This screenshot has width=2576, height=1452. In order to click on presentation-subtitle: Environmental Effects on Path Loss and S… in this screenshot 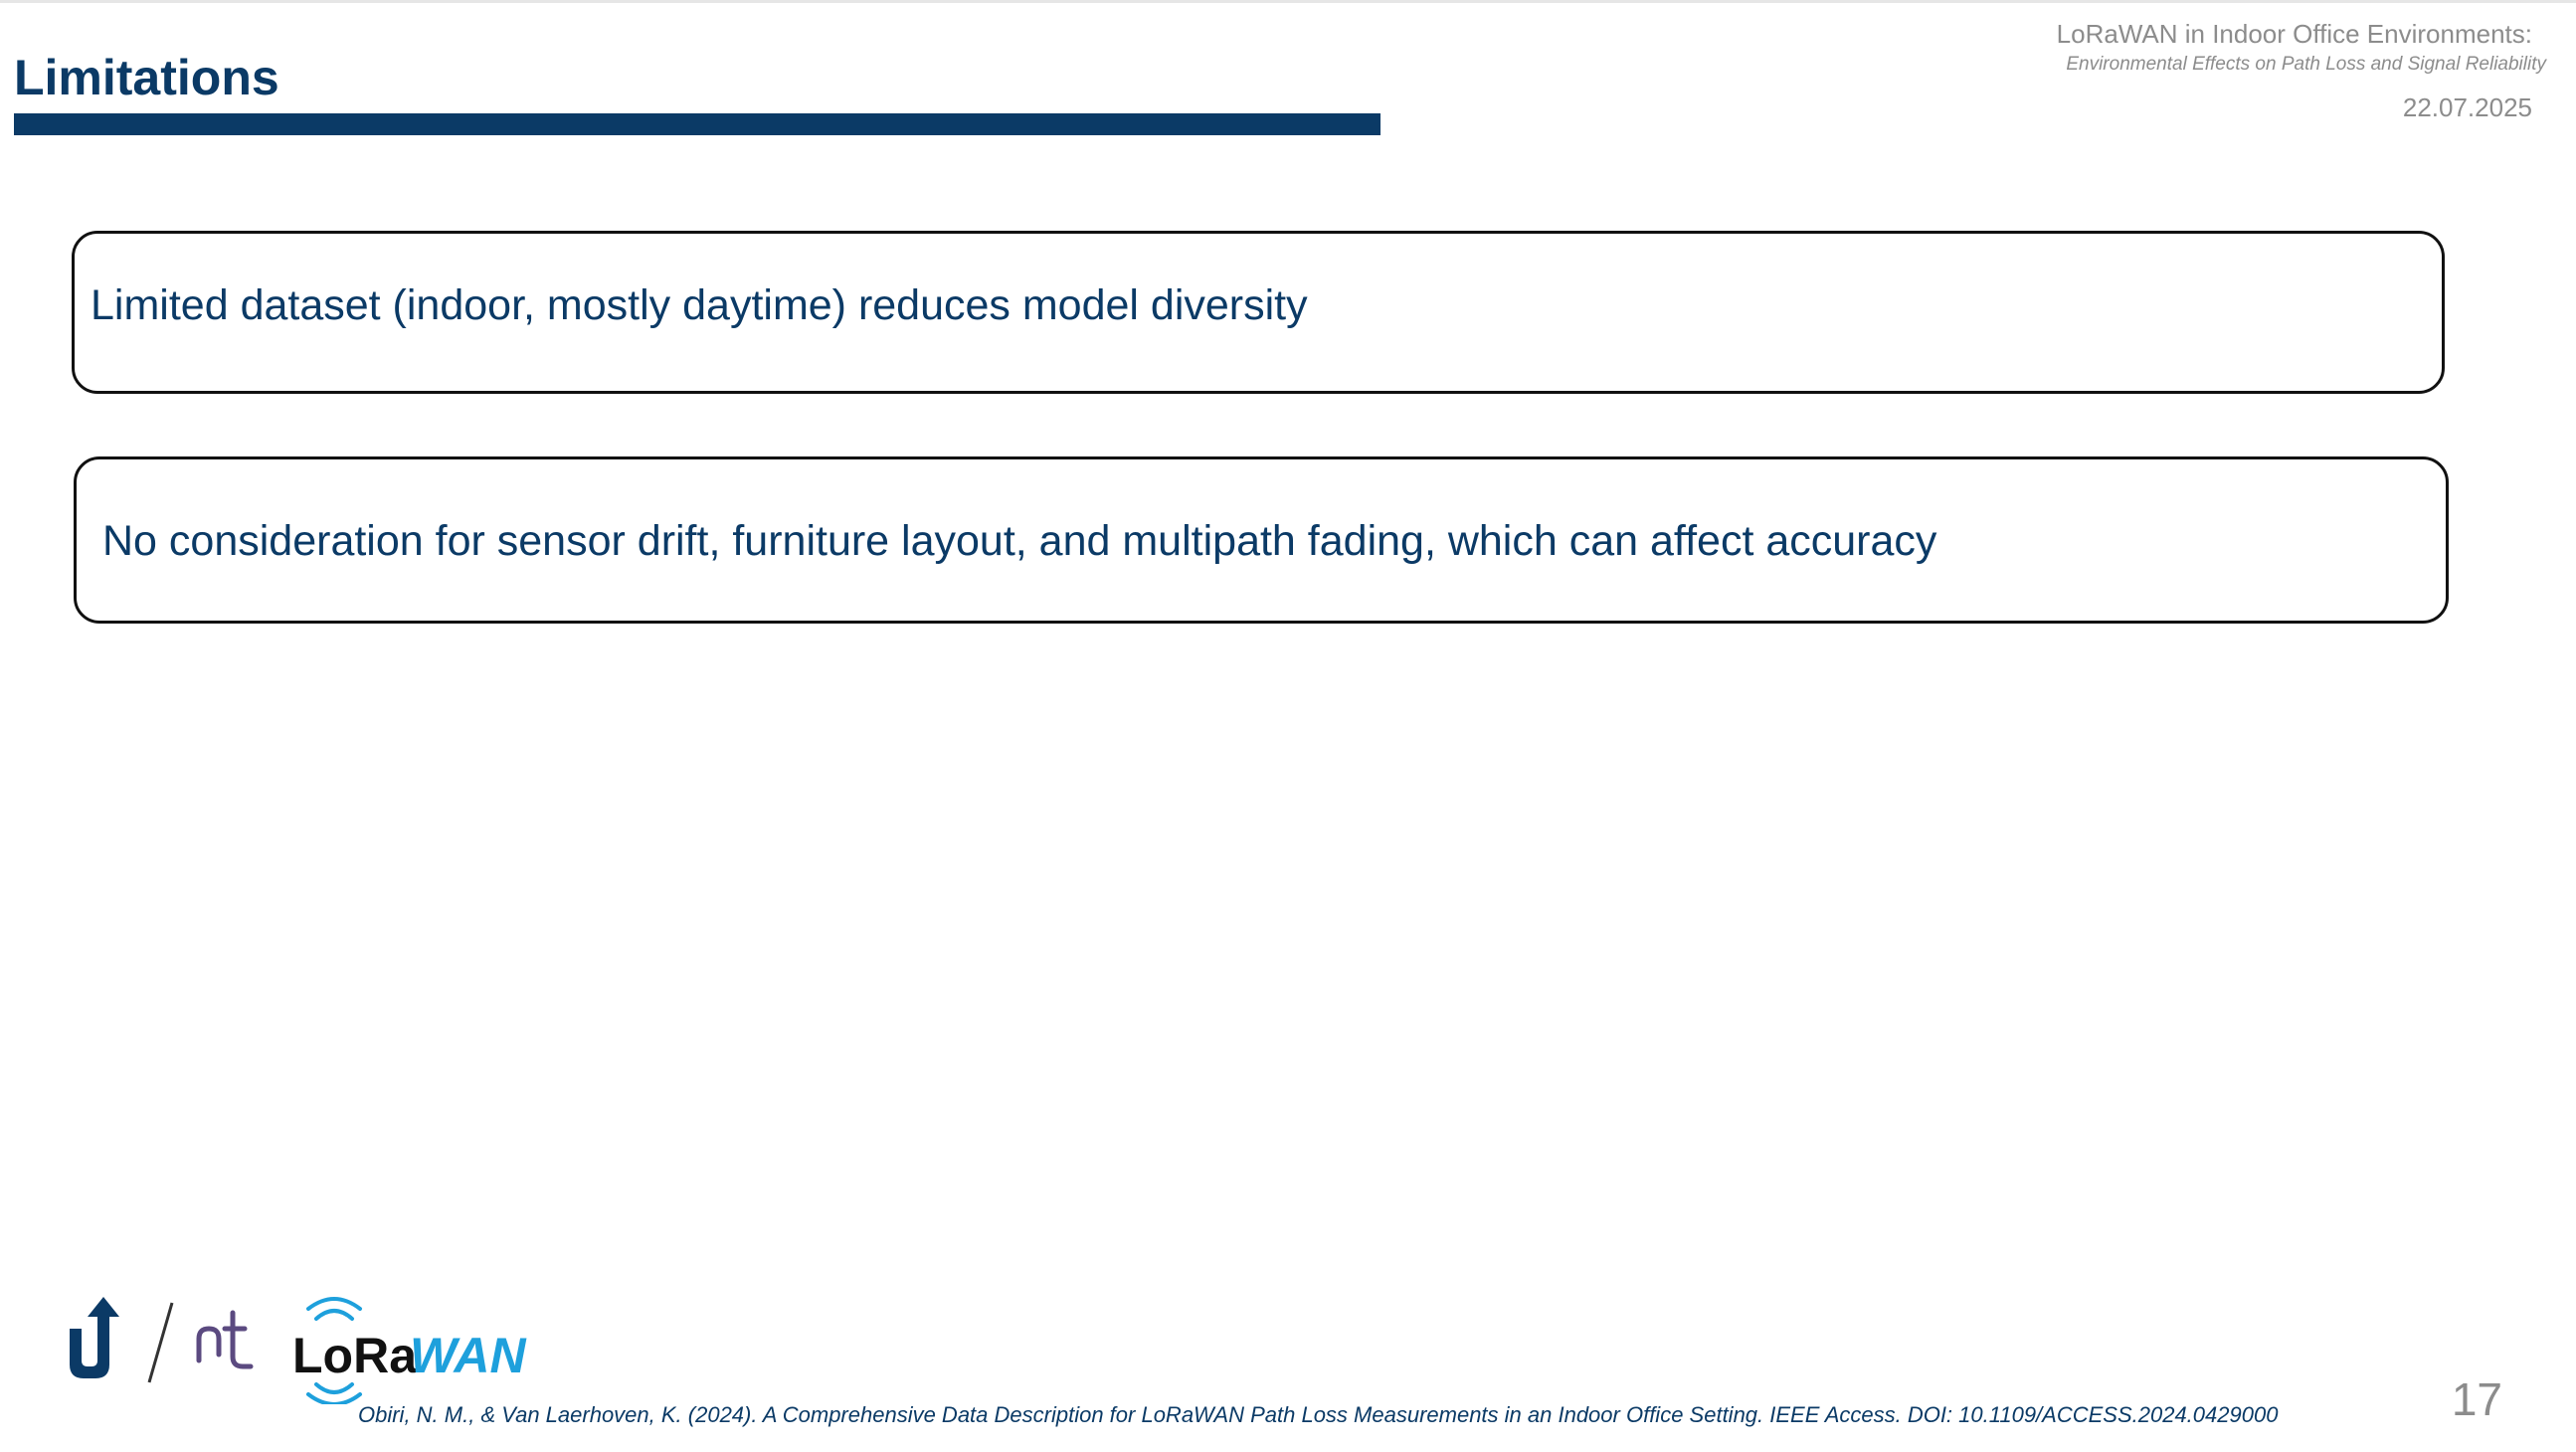, I will do `click(2306, 65)`.